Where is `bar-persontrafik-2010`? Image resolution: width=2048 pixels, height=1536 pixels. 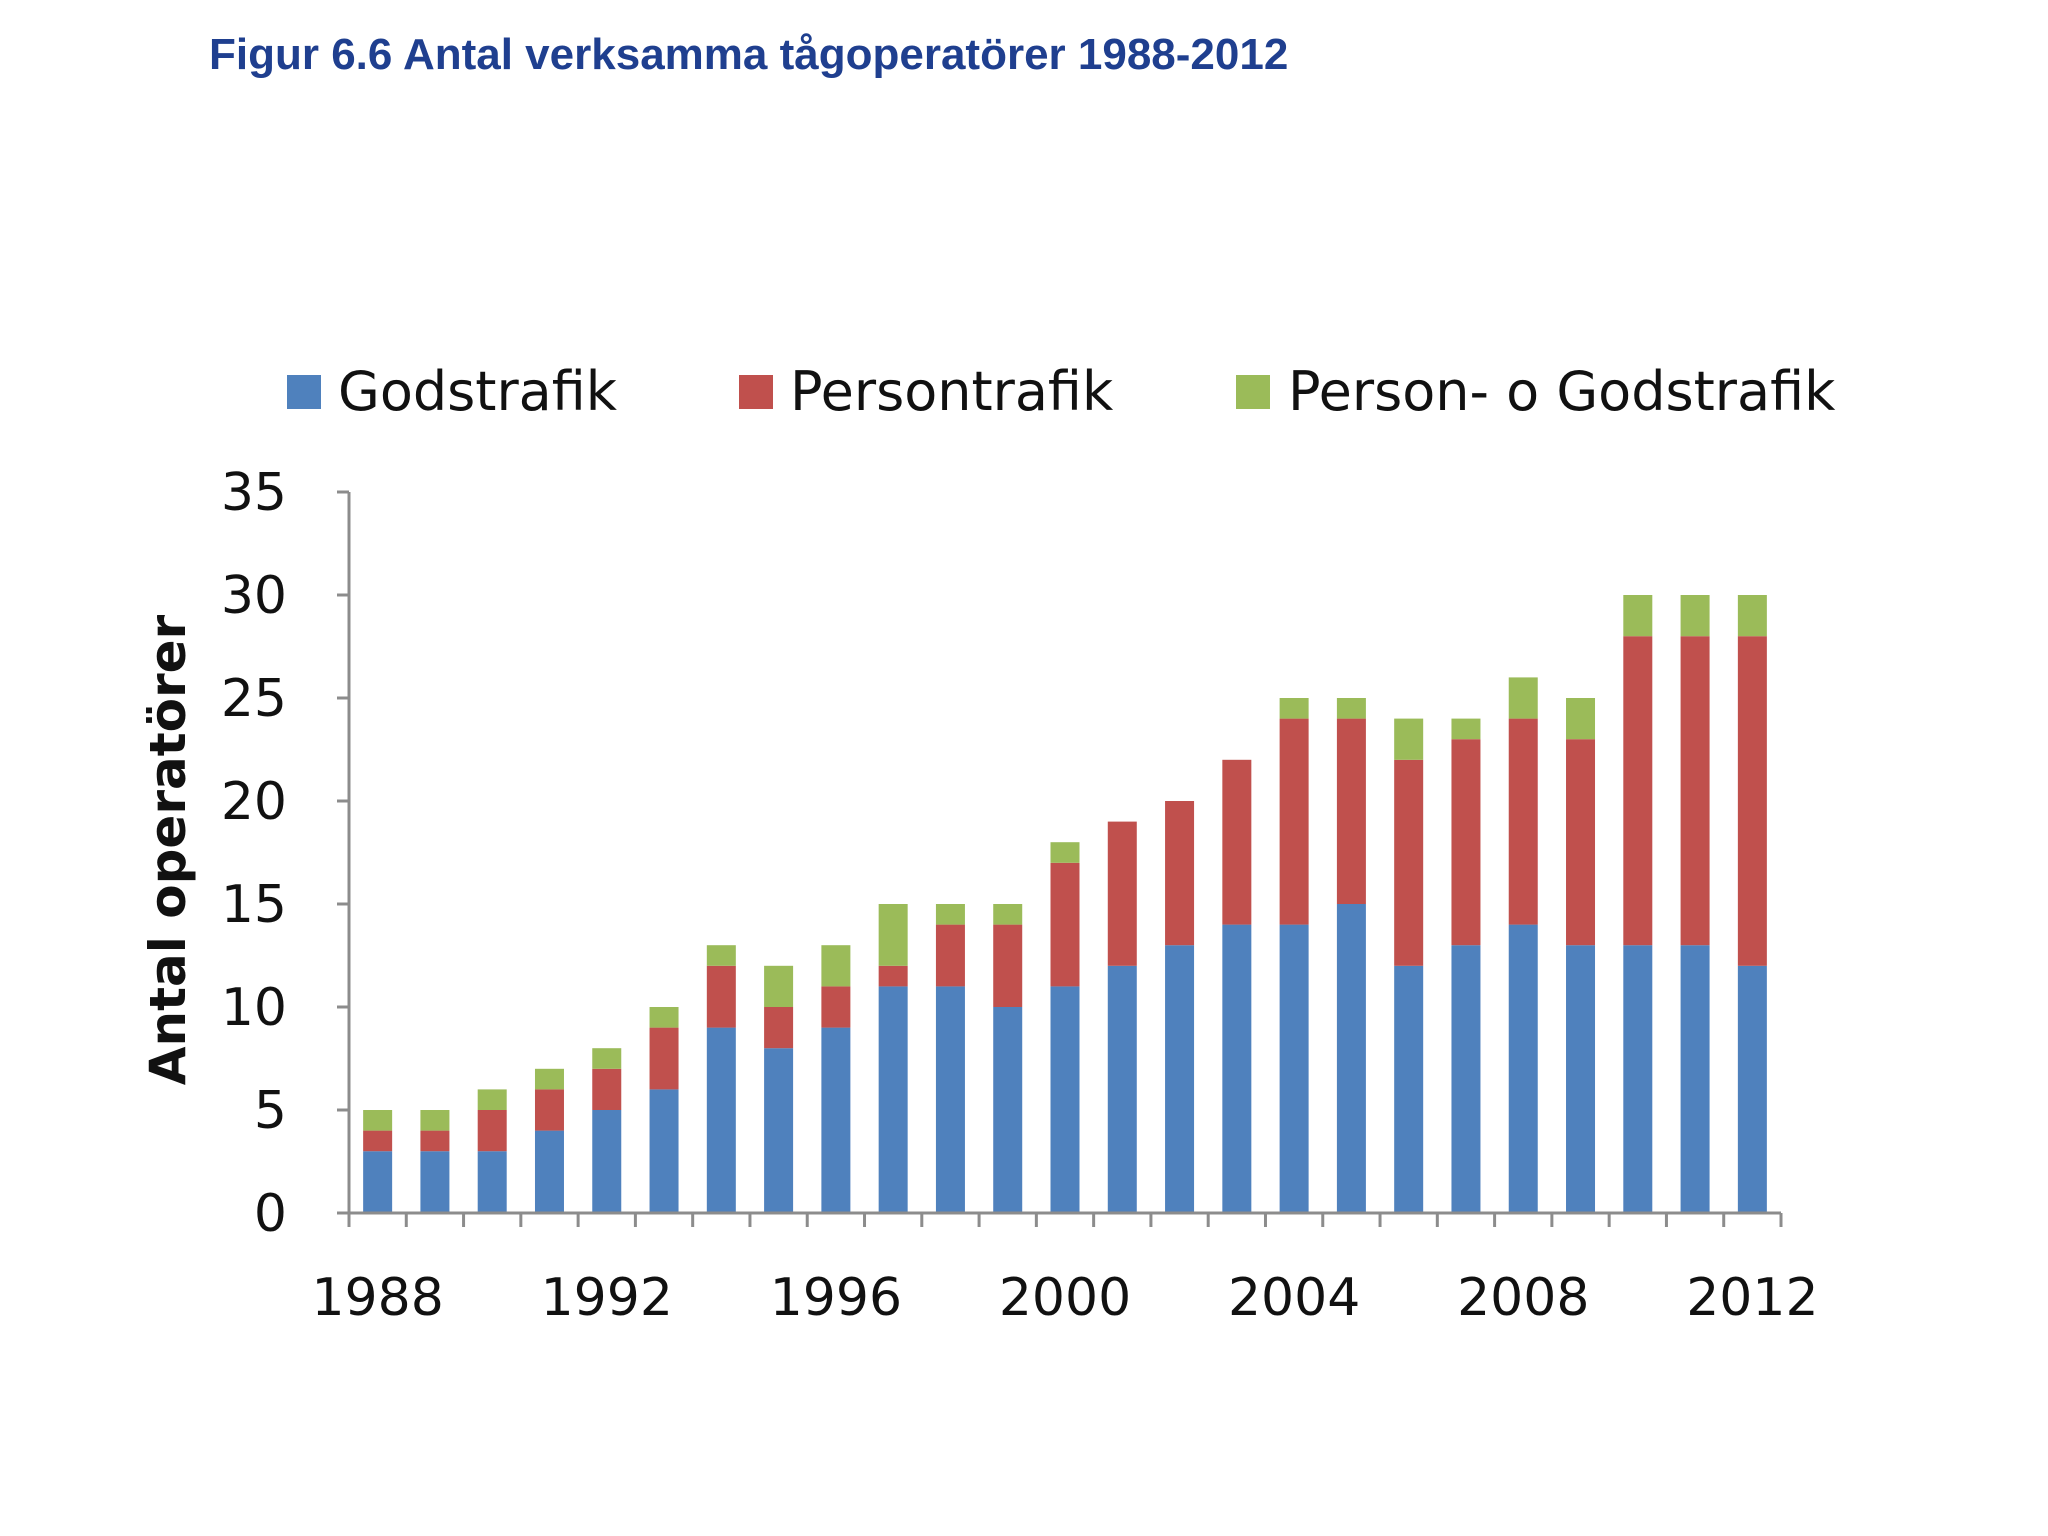 bar-persontrafik-2010 is located at coordinates (1638, 791).